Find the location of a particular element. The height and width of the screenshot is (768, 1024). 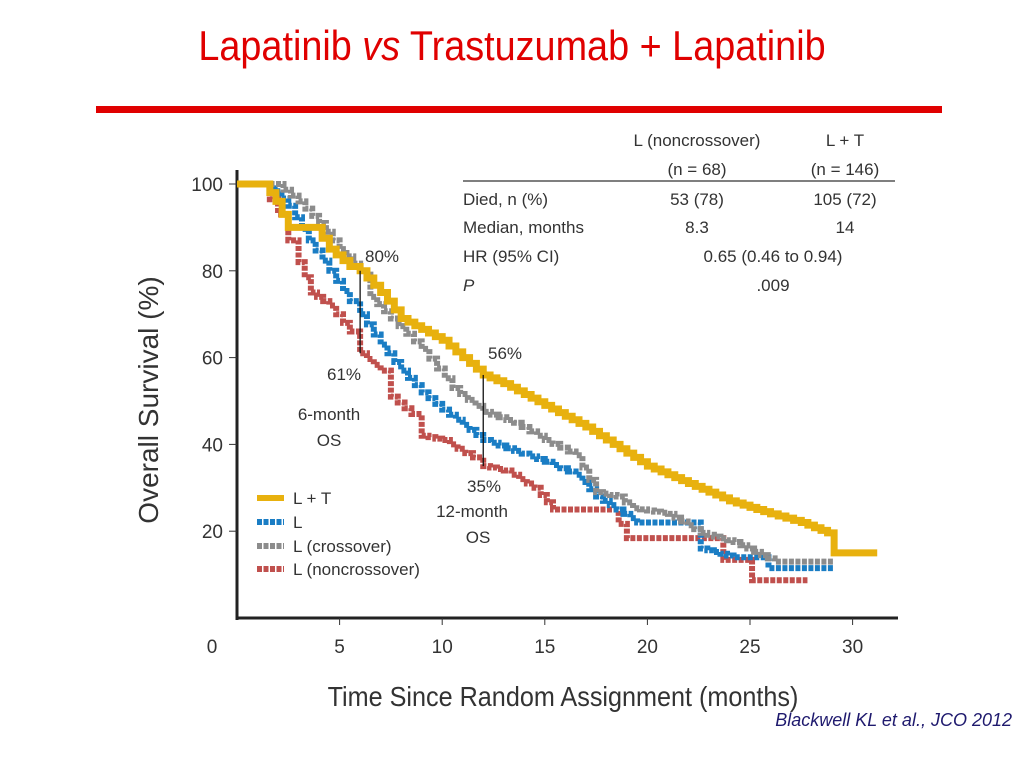

citation: Blackwell KL et al., JCO 2012 is located at coordinates (893, 720).